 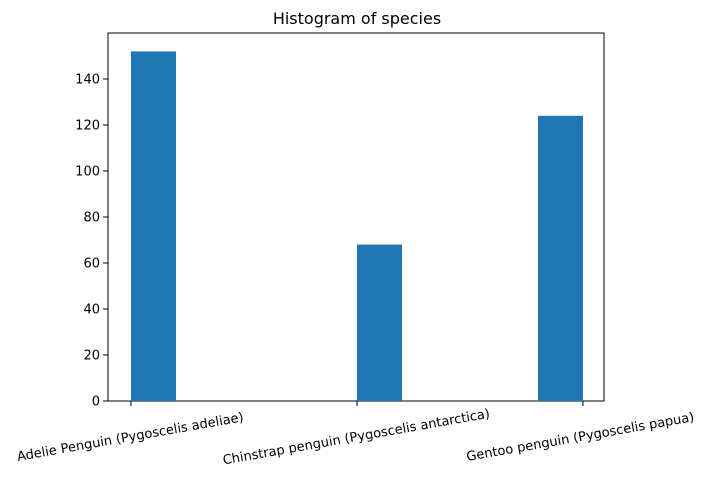 I want to click on y-tick-label: 80, so click(x=91, y=218).